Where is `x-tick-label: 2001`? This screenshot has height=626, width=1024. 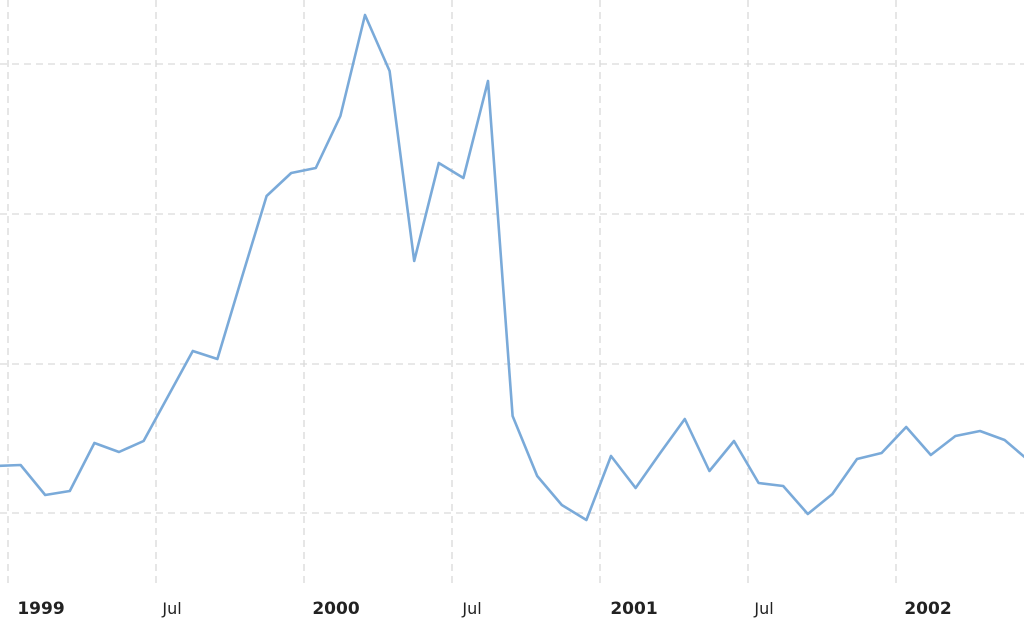
x-tick-label: 2001 is located at coordinates (633, 609).